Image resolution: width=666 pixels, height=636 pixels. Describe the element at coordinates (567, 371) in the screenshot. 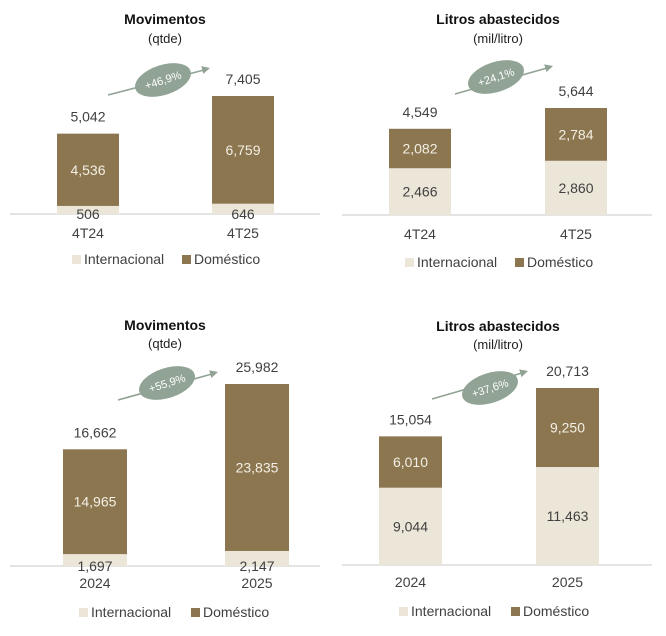

I see `data-label-total: 20,713` at that location.